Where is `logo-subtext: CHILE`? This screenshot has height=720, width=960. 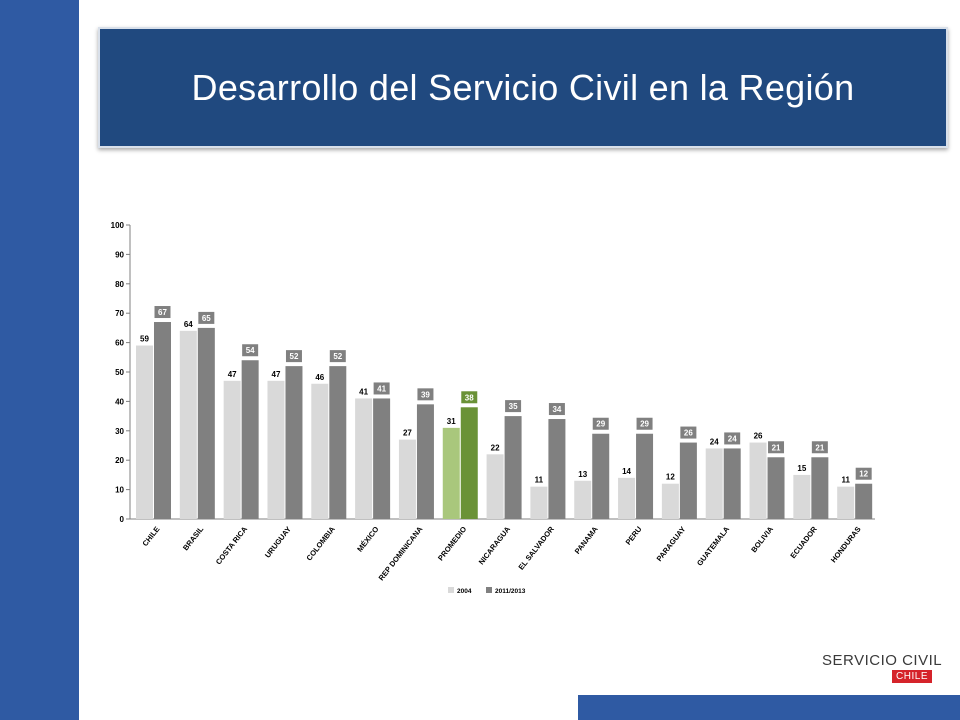 logo-subtext: CHILE is located at coordinates (912, 676).